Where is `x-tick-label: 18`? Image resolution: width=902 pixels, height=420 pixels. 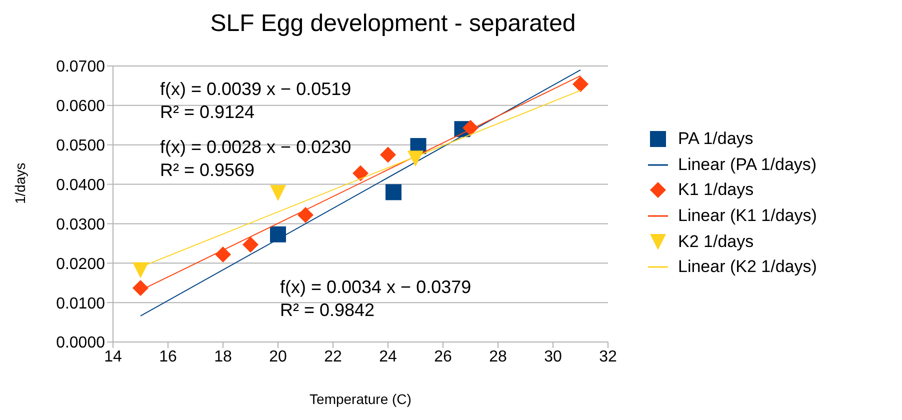
x-tick-label: 18 is located at coordinates (223, 357).